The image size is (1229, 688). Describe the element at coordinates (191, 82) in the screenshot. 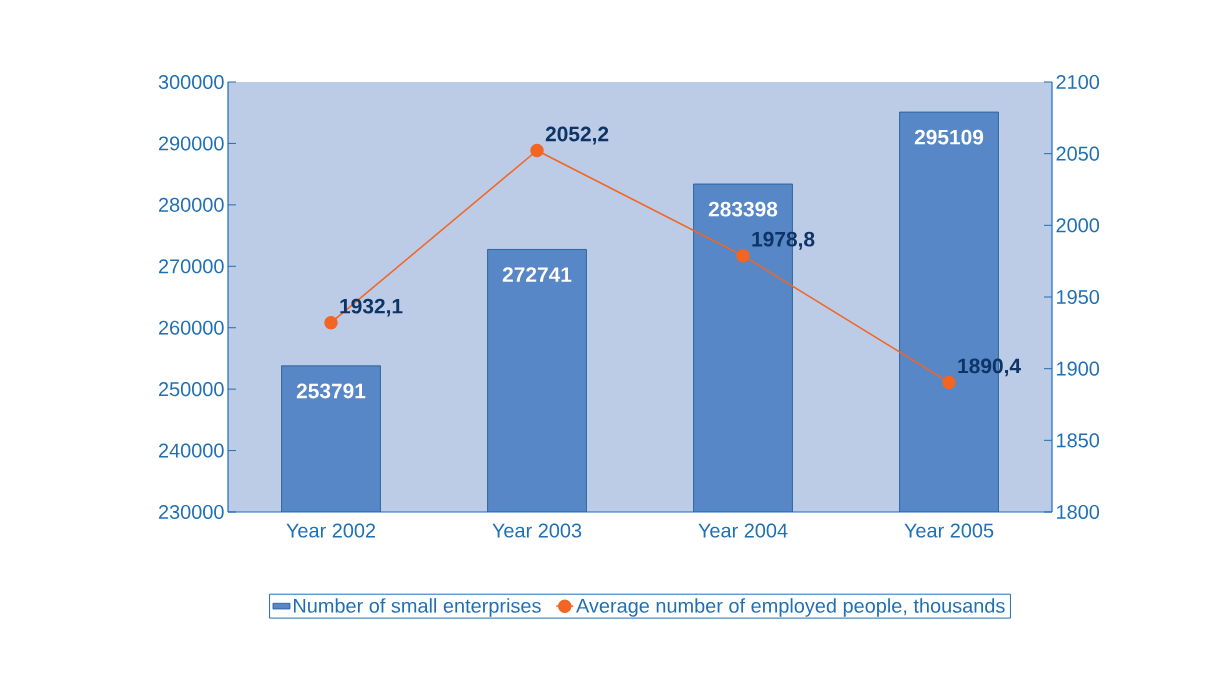

I see `y-tick-label: 300000` at that location.